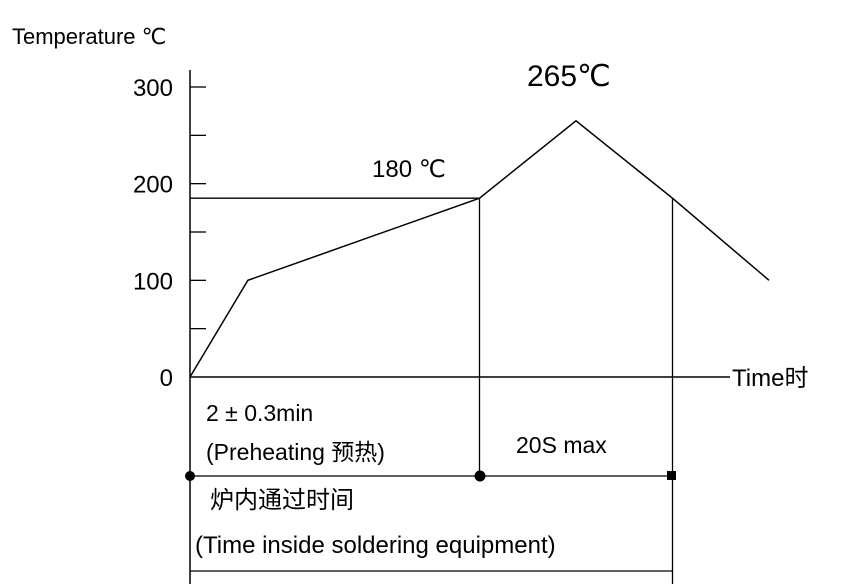 The width and height of the screenshot is (856, 584). Describe the element at coordinates (480, 476) in the screenshot. I see `dimension-mid-dot` at that location.